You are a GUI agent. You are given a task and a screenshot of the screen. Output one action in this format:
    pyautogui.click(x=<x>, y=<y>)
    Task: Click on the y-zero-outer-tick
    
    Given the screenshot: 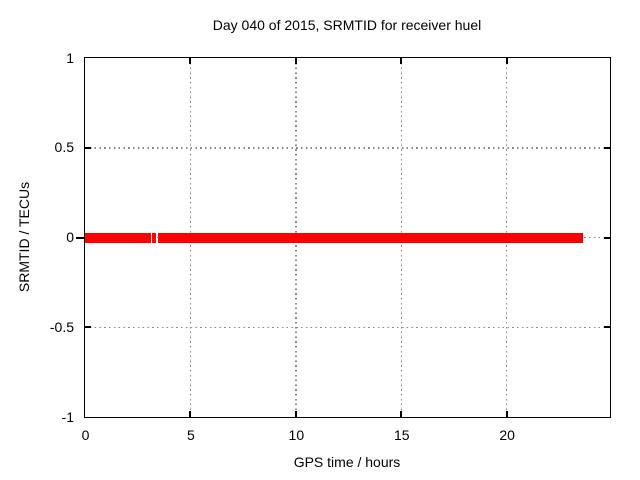 What is the action you would take?
    pyautogui.click(x=80, y=238)
    